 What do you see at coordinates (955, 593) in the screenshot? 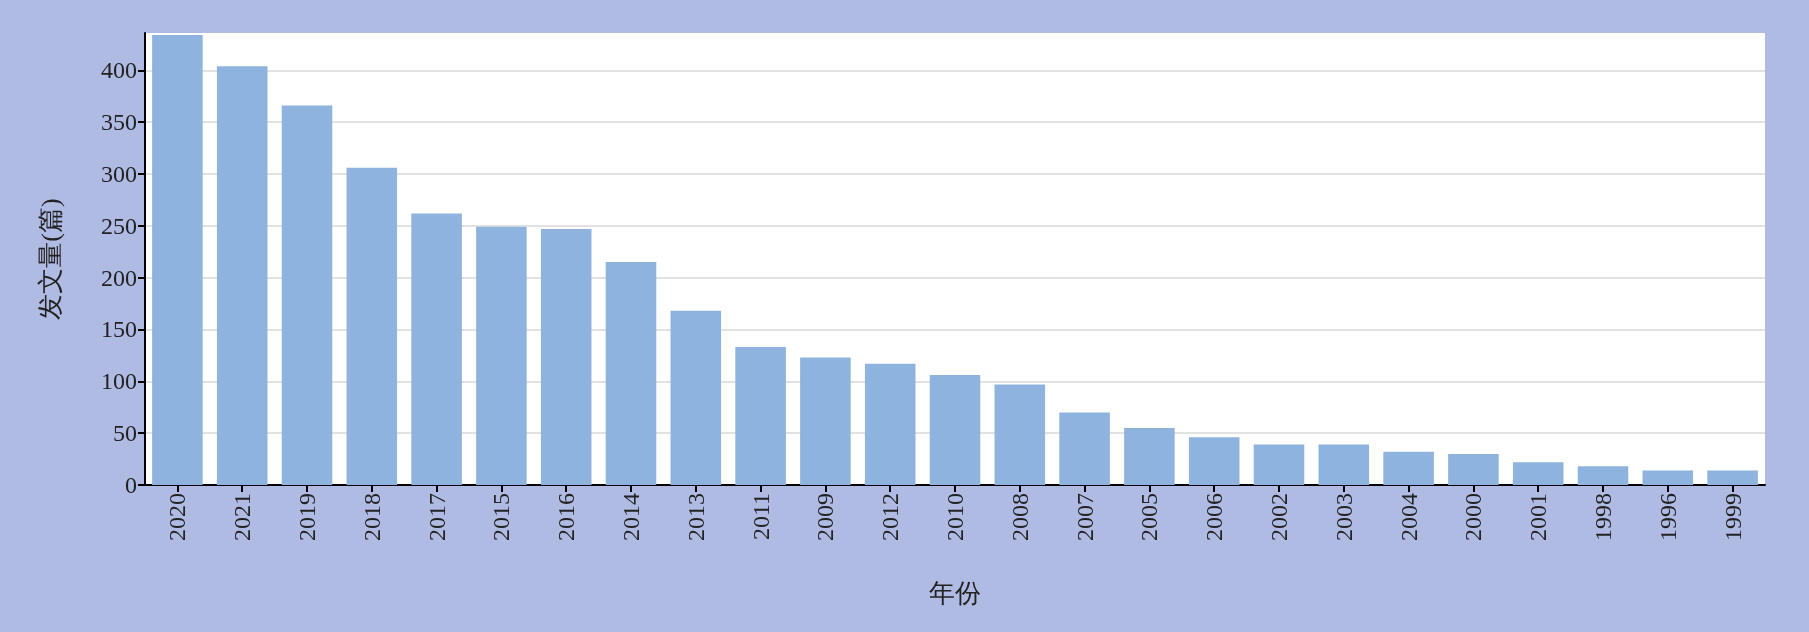
I see `x-axis-title: 年份` at bounding box center [955, 593].